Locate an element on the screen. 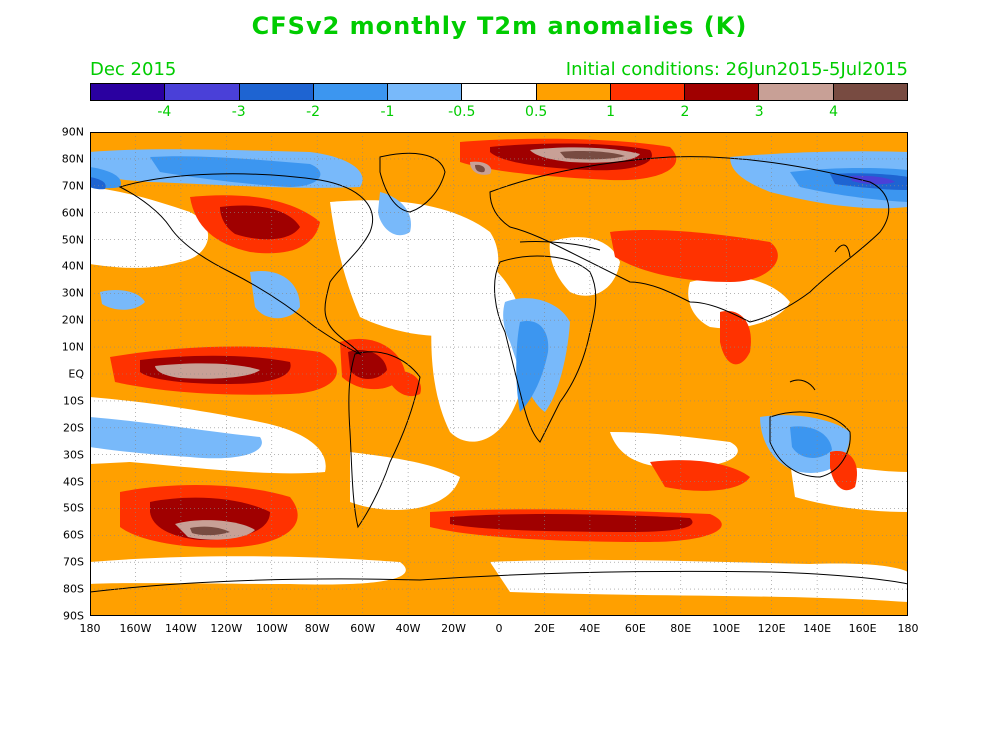 Image resolution: width=999 pixels, height=750 pixels. longitude-label: 120W is located at coordinates (226, 628).